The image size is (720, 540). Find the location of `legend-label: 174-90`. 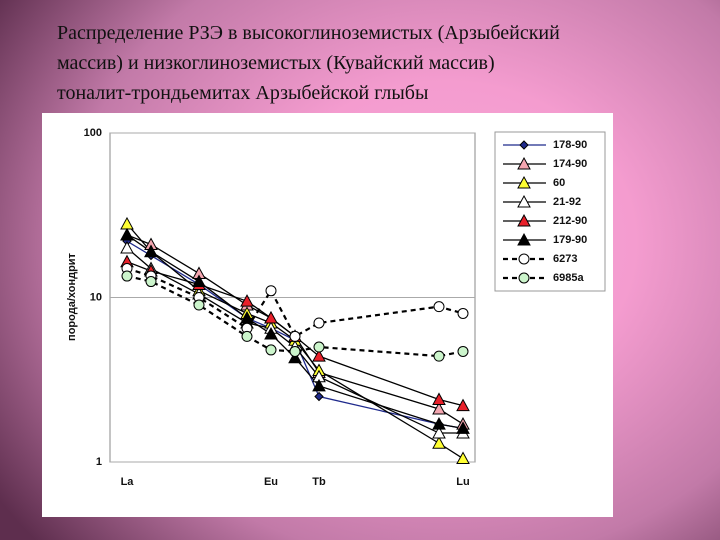

legend-label: 174-90 is located at coordinates (570, 164).